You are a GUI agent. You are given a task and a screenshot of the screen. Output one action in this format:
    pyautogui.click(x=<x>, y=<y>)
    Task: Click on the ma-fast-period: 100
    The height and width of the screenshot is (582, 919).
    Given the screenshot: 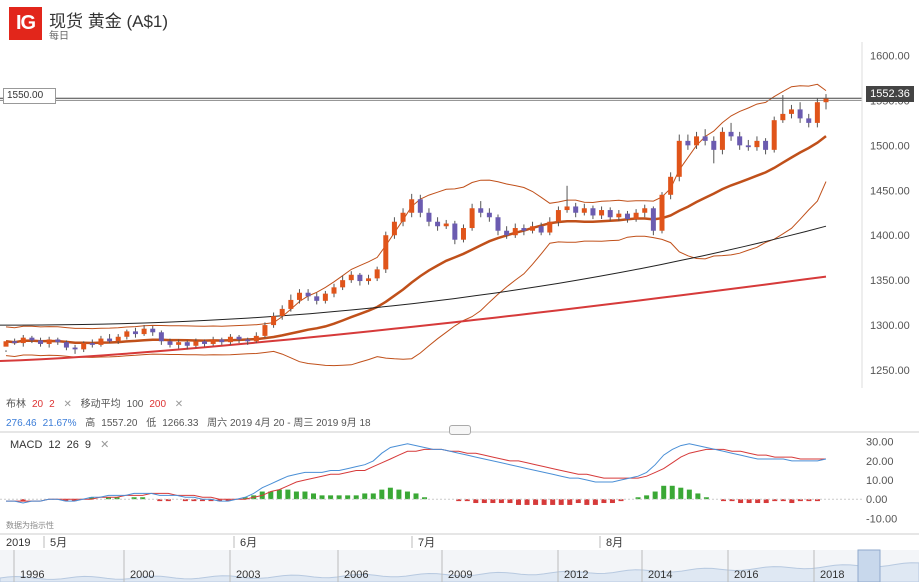 What is the action you would take?
    pyautogui.click(x=135, y=404)
    